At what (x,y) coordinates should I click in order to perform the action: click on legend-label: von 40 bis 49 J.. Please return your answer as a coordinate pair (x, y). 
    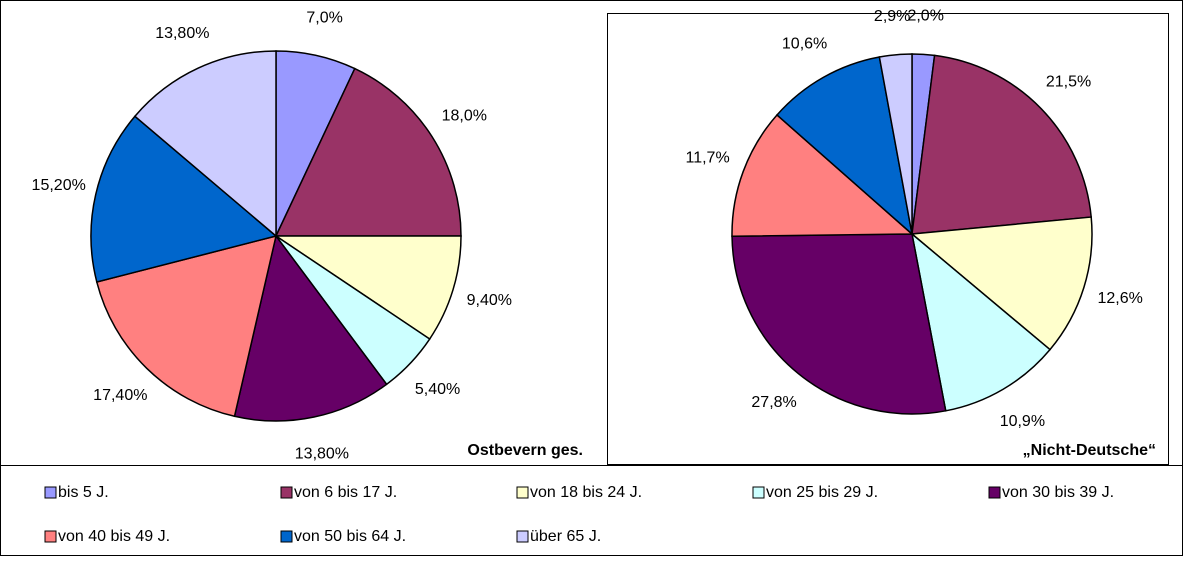
    Looking at the image, I should click on (114, 536).